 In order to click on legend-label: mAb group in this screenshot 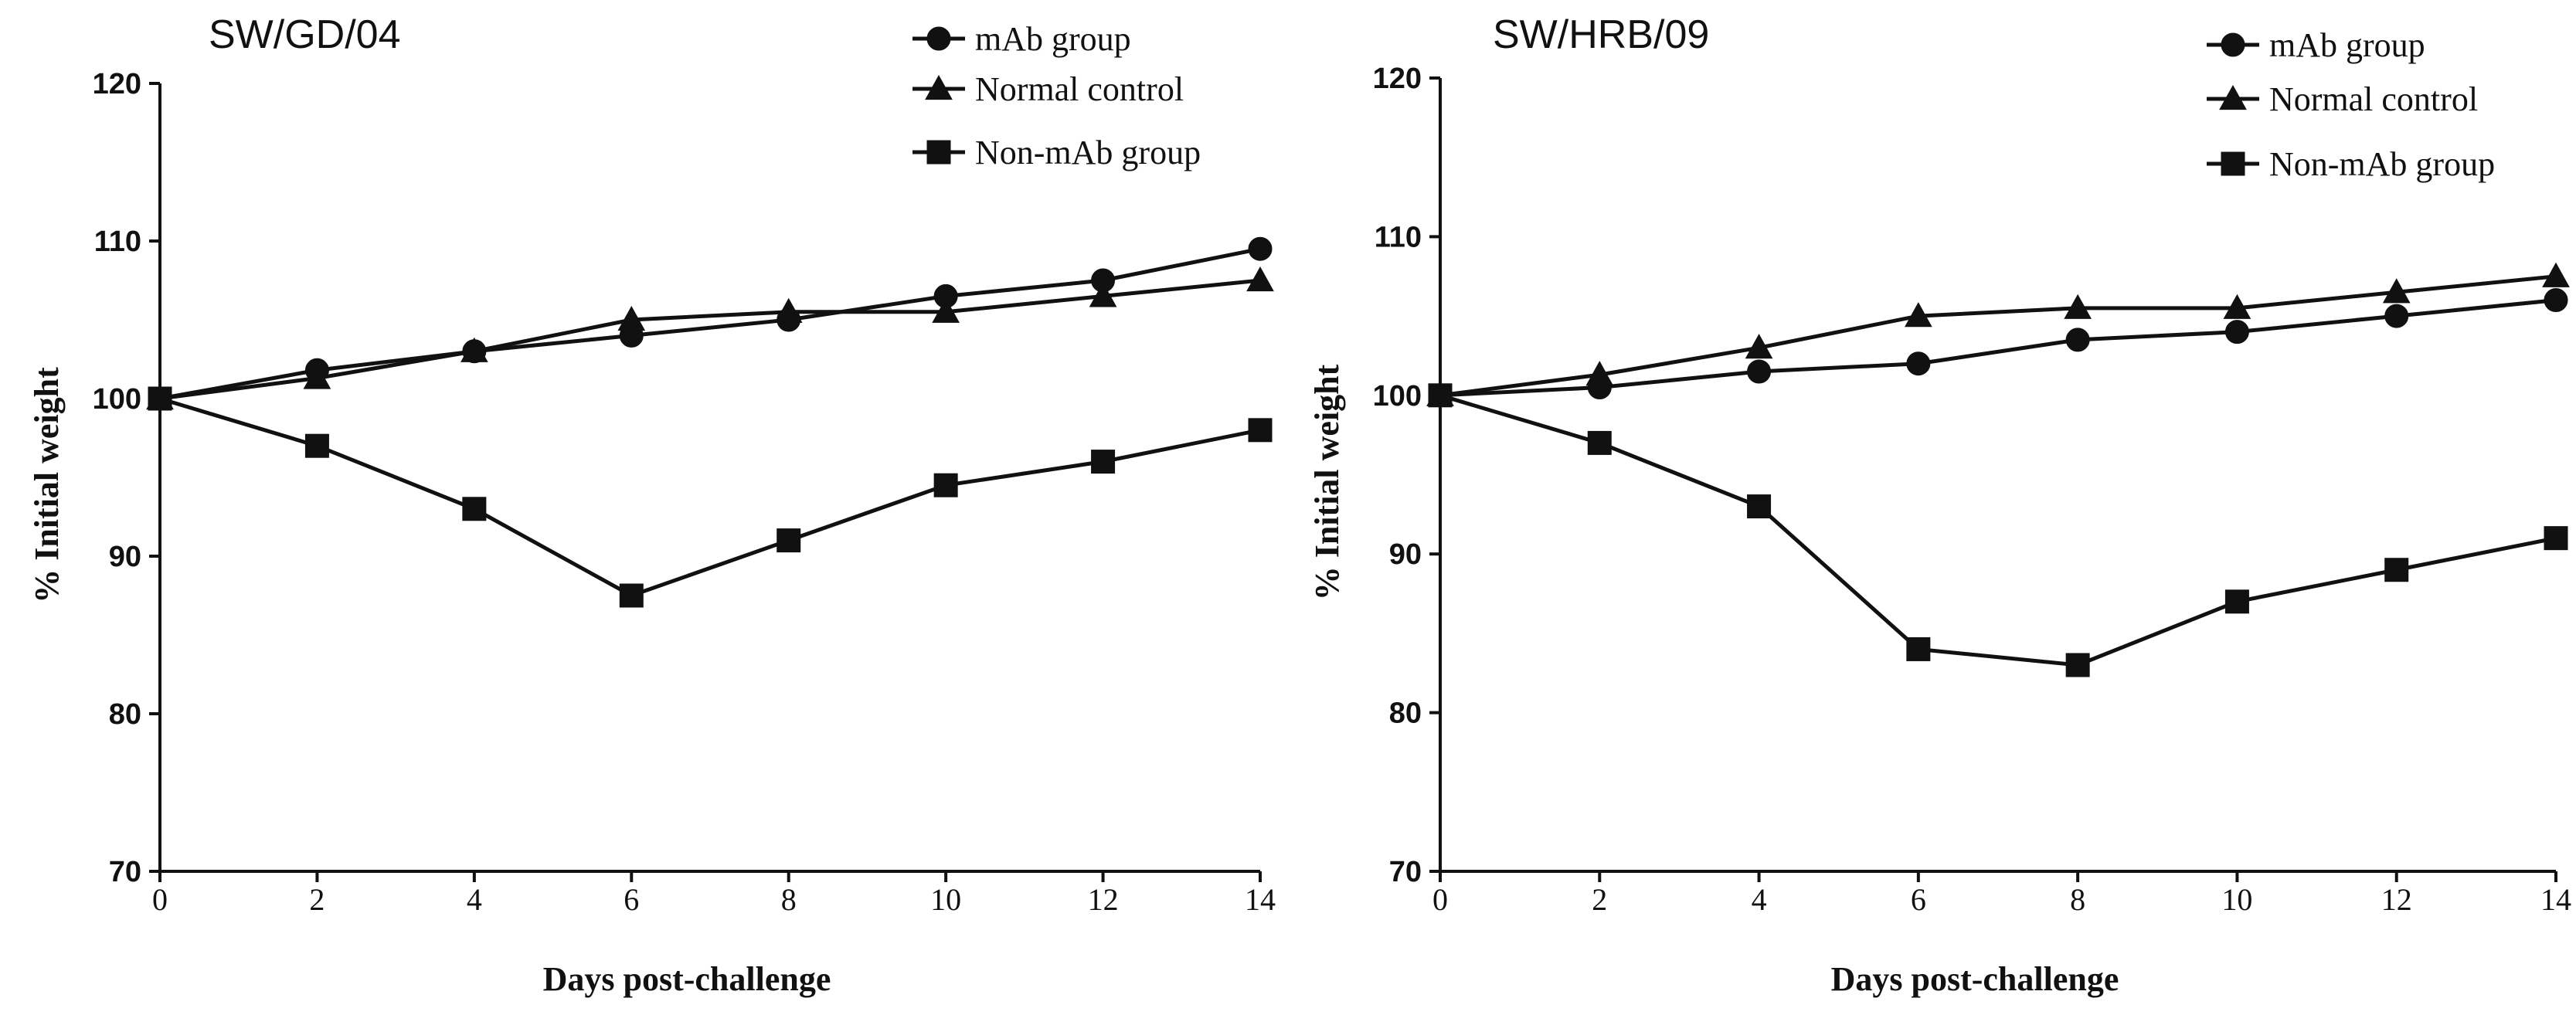, I will do `click(1053, 39)`.